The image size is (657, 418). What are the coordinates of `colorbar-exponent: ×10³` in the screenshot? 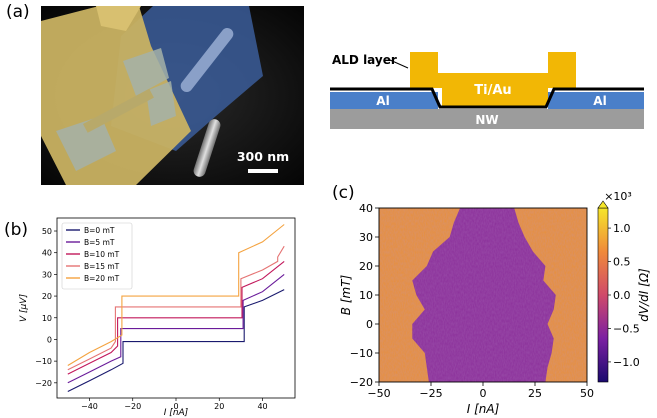 It's located at (618, 196).